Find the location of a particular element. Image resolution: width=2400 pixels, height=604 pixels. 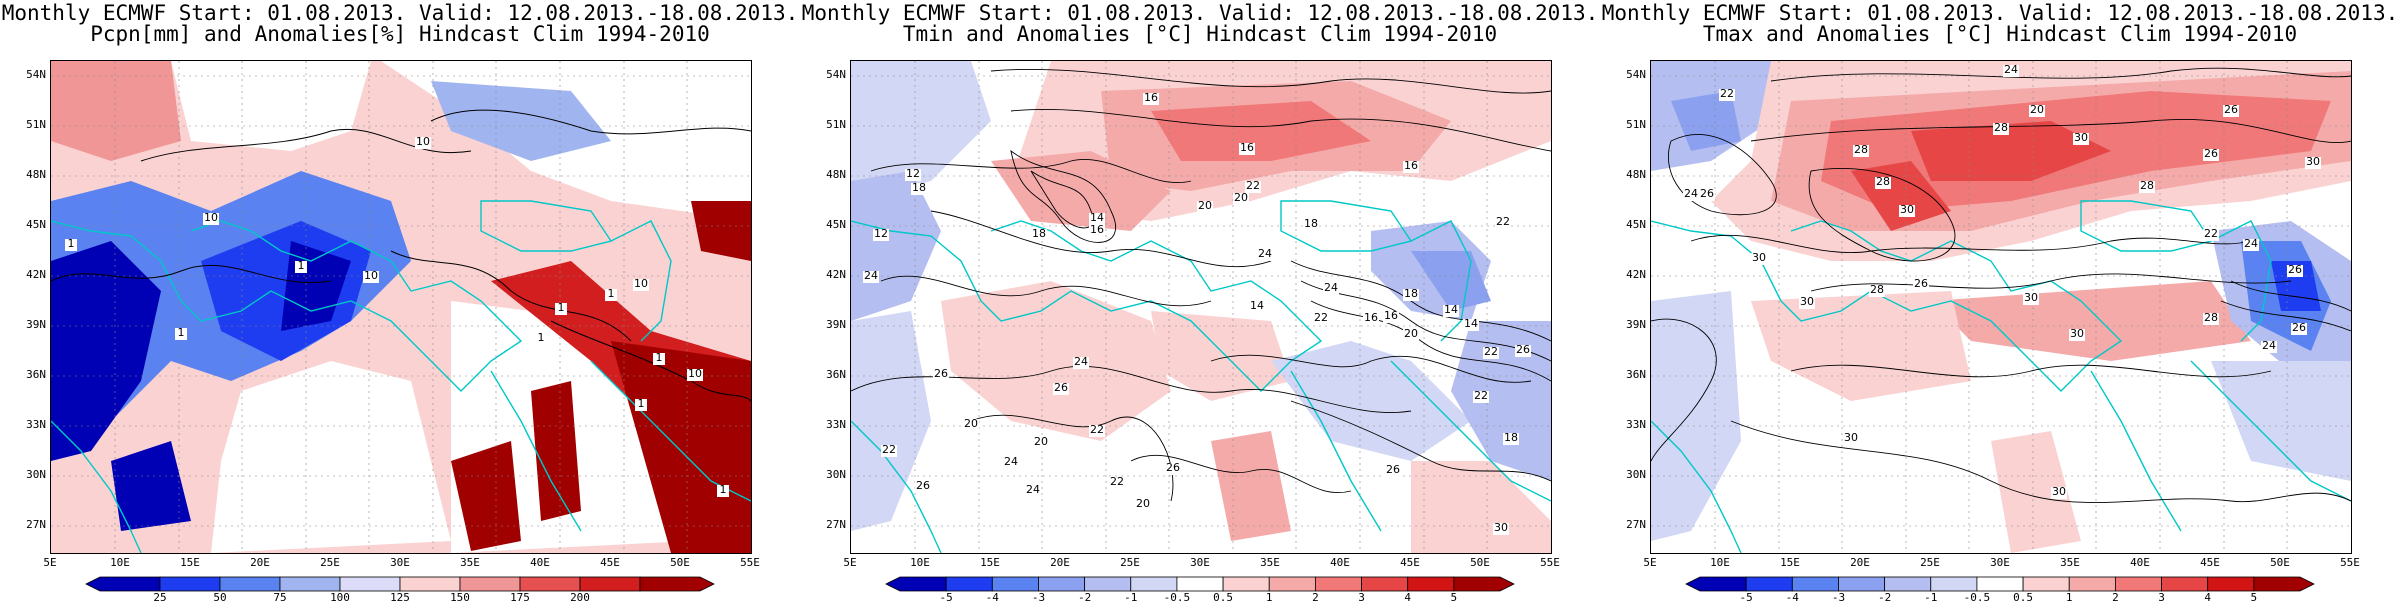

colorbar-label: 175 is located at coordinates (520, 597).